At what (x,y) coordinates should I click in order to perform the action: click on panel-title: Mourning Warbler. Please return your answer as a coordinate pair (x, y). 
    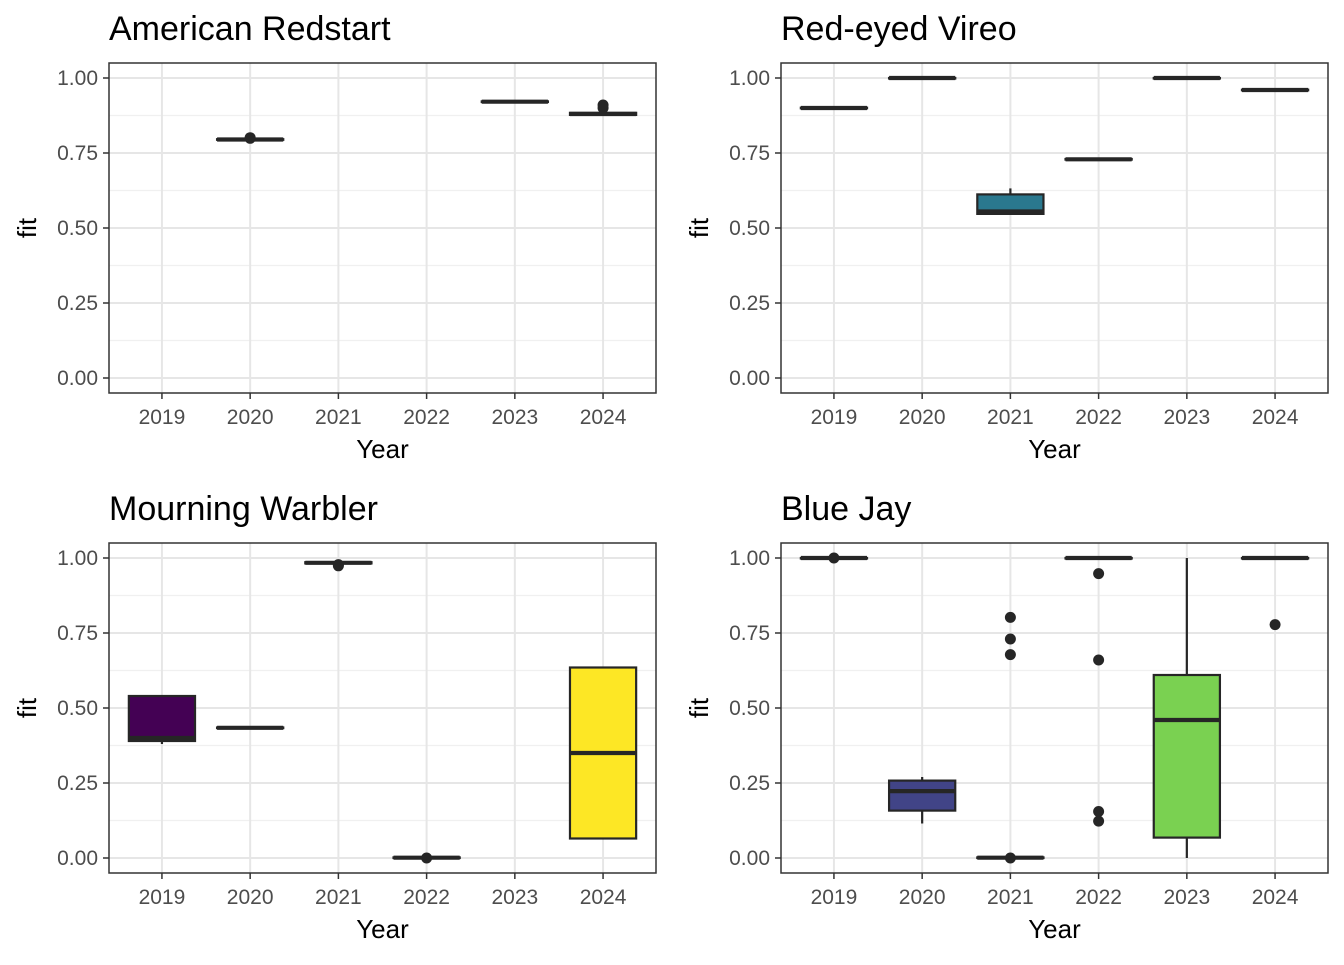
    Looking at the image, I should click on (243, 509).